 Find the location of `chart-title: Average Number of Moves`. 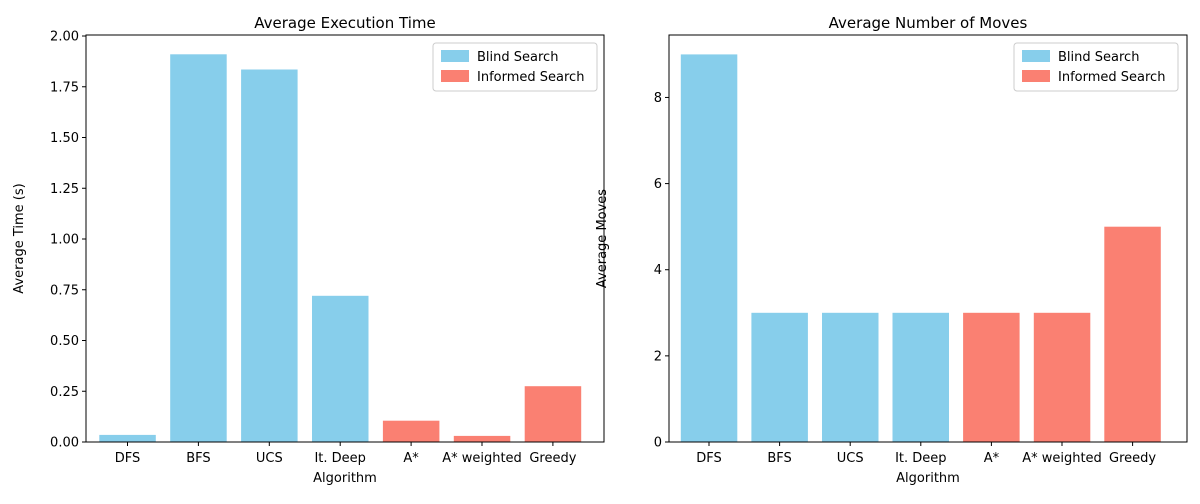

chart-title: Average Number of Moves is located at coordinates (928, 23).